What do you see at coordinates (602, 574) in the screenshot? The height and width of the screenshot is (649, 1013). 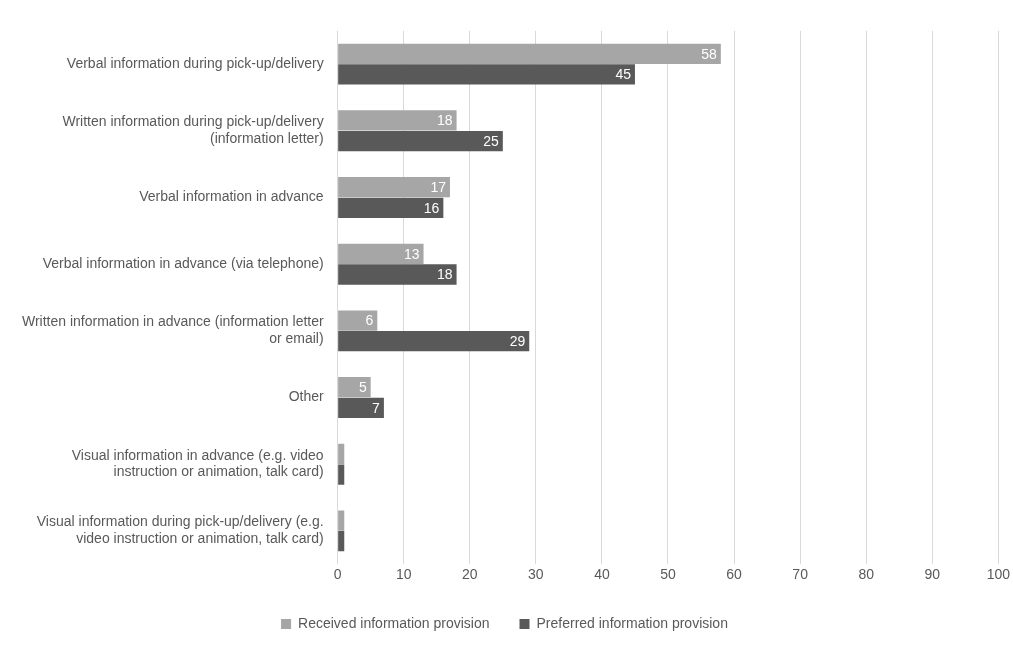 I see `x-tick-label: 40` at bounding box center [602, 574].